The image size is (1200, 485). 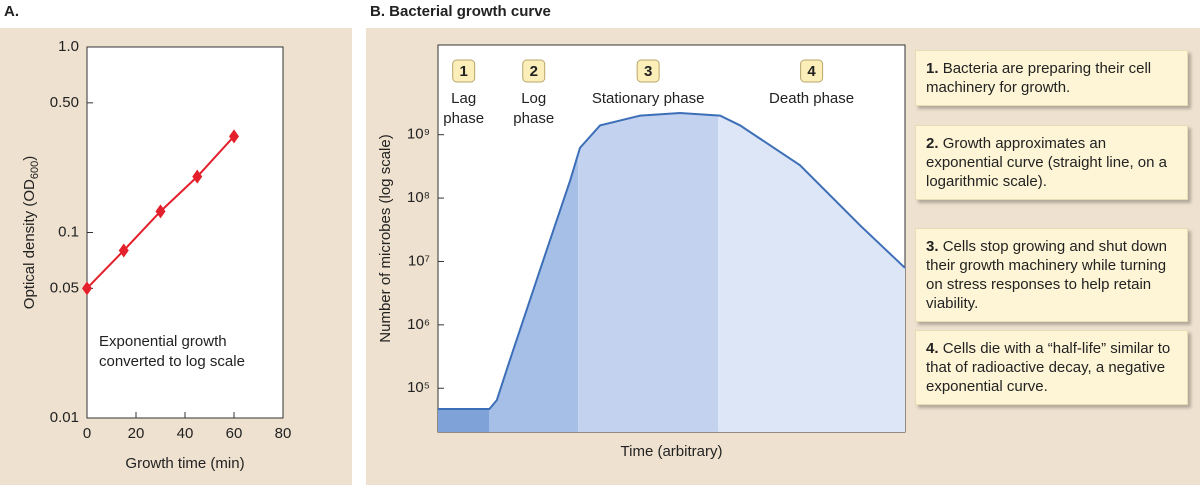 I want to click on y-tick-label: 1.0, so click(x=68, y=46).